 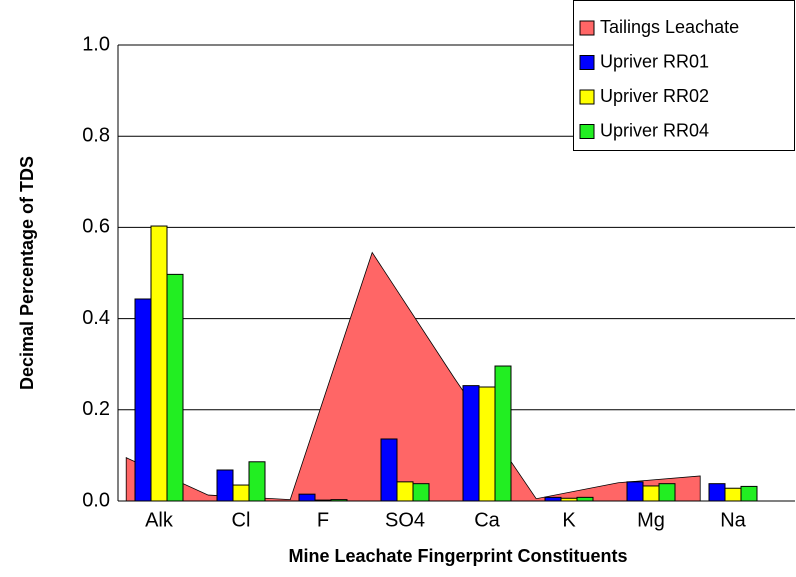 What do you see at coordinates (654, 61) in the screenshot?
I see `legend-label: Upriver RR01` at bounding box center [654, 61].